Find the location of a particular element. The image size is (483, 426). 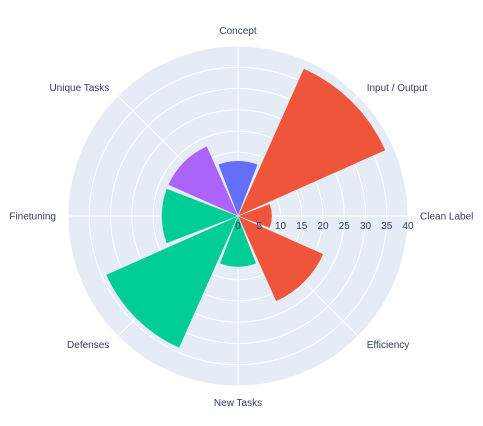

angular-label-defenses: Defenses is located at coordinates (88, 345).